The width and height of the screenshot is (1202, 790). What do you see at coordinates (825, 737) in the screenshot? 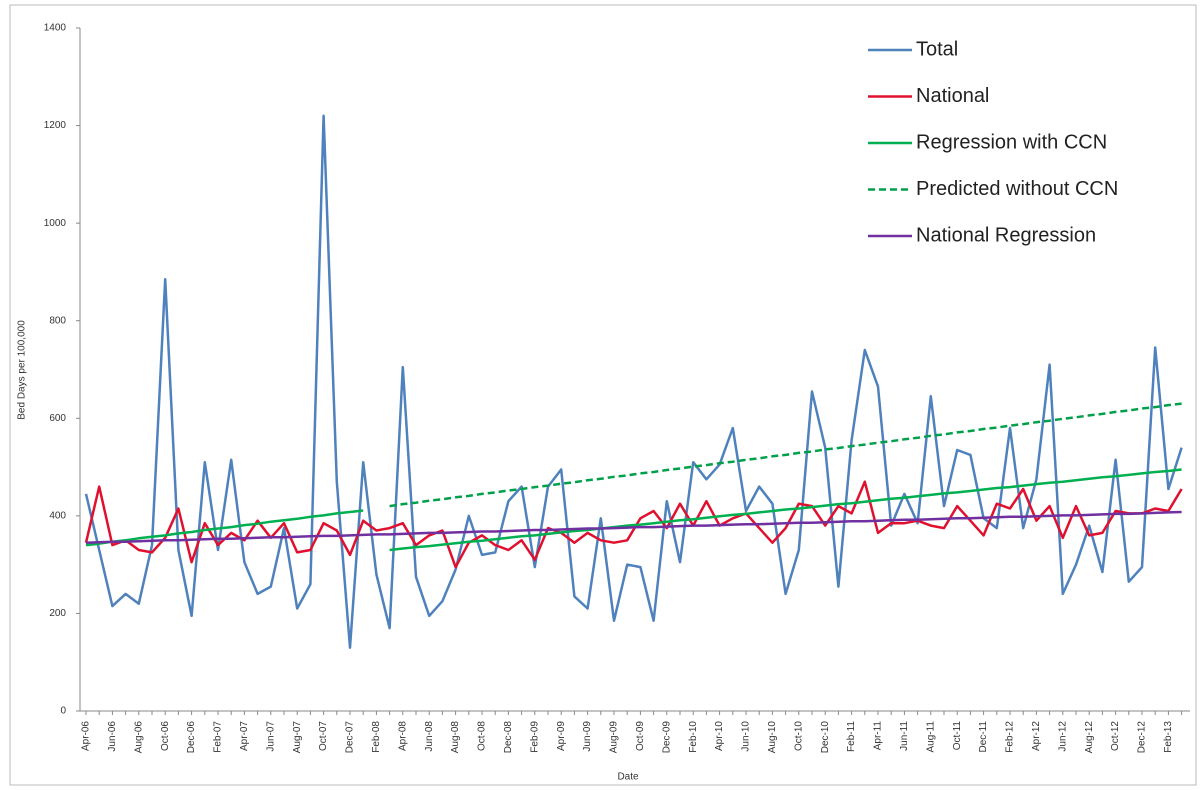
I see `x-tick-label: Dec-10` at bounding box center [825, 737].